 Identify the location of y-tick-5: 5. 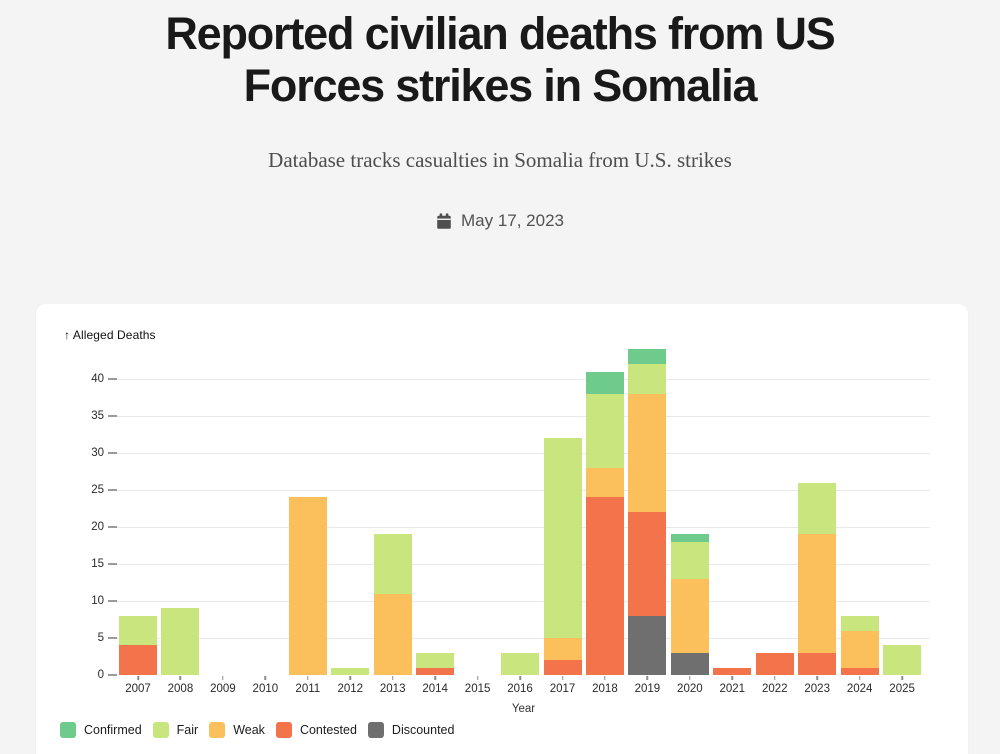
(76, 638).